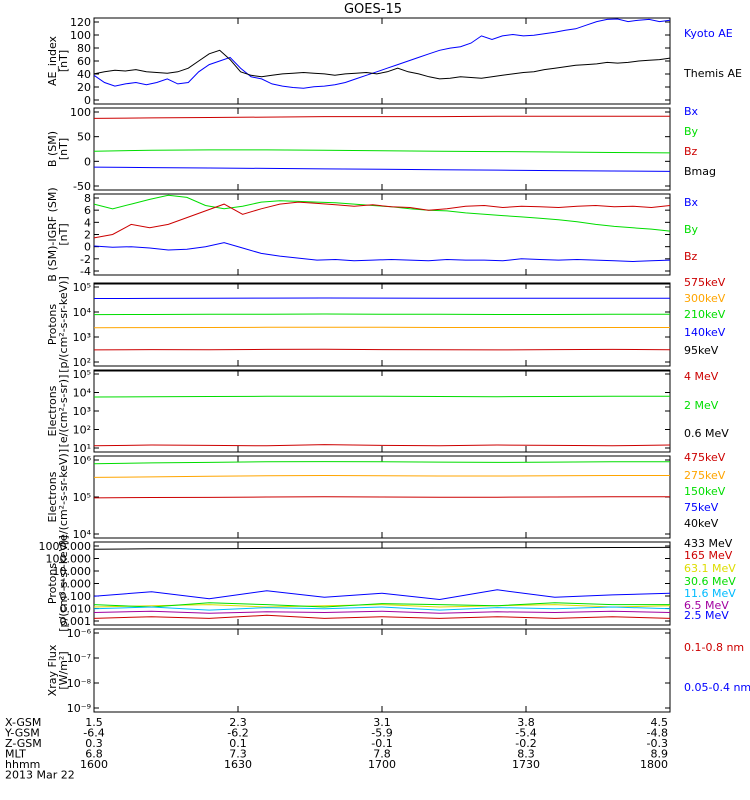  Describe the element at coordinates (525, 733) in the screenshot. I see `footer-value: -5.4` at that location.